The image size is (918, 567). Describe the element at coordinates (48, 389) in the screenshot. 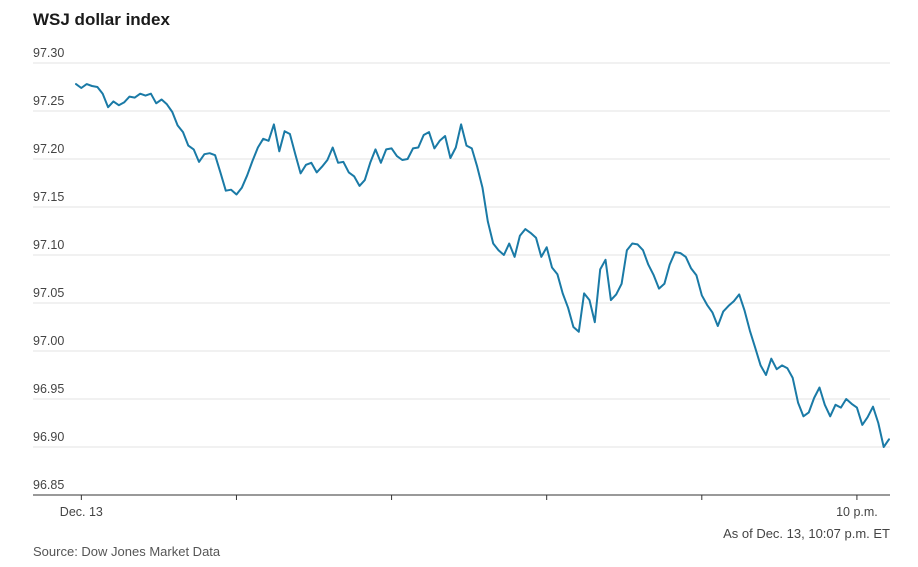

I see `y-tick-label: 96.95` at that location.